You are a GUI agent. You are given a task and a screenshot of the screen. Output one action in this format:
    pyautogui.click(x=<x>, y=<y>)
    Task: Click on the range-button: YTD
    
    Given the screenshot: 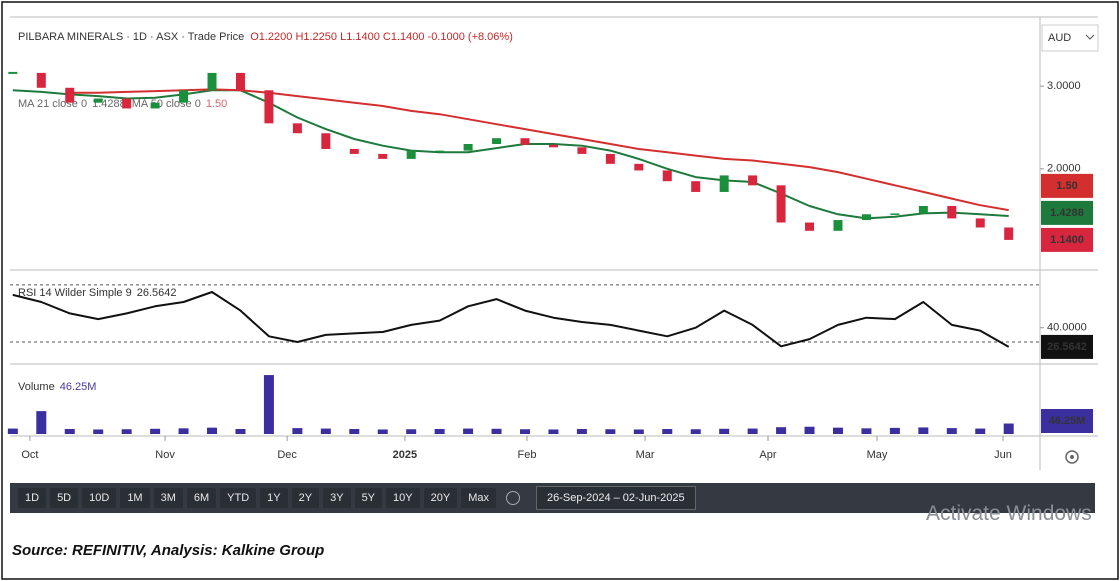 What is the action you would take?
    pyautogui.click(x=238, y=498)
    